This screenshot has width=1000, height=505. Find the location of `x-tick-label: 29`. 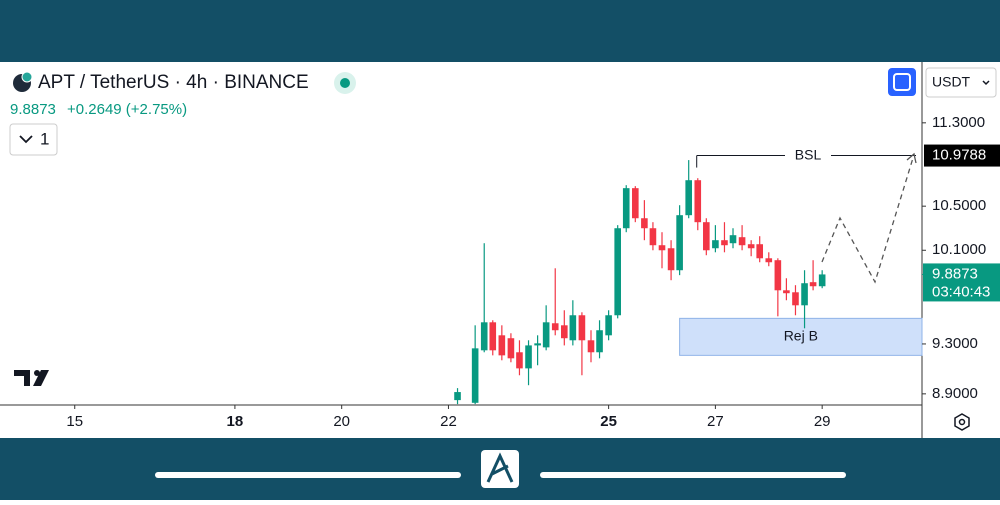

x-tick-label: 29 is located at coordinates (822, 421).